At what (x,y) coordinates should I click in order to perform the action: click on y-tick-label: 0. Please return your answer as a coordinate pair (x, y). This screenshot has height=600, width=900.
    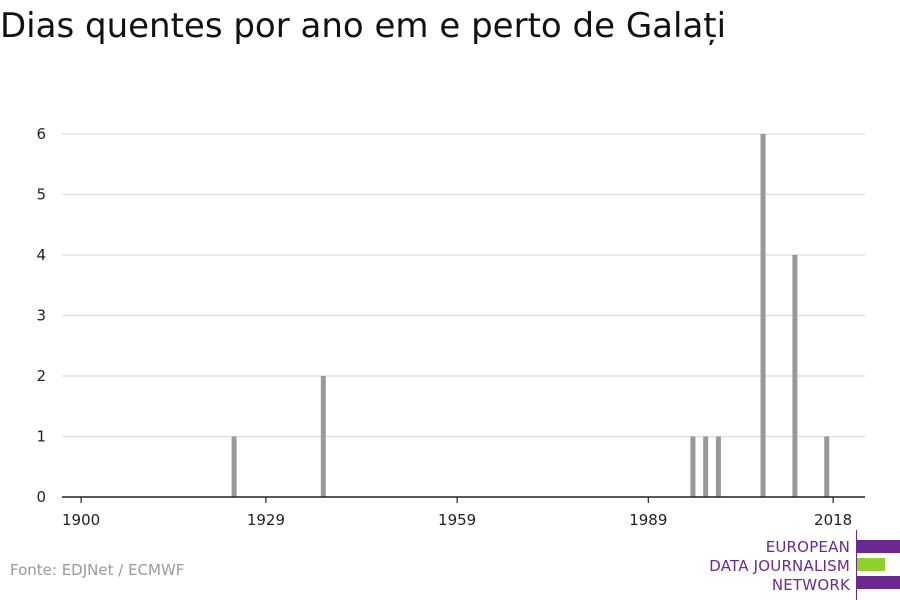
    Looking at the image, I should click on (41, 497).